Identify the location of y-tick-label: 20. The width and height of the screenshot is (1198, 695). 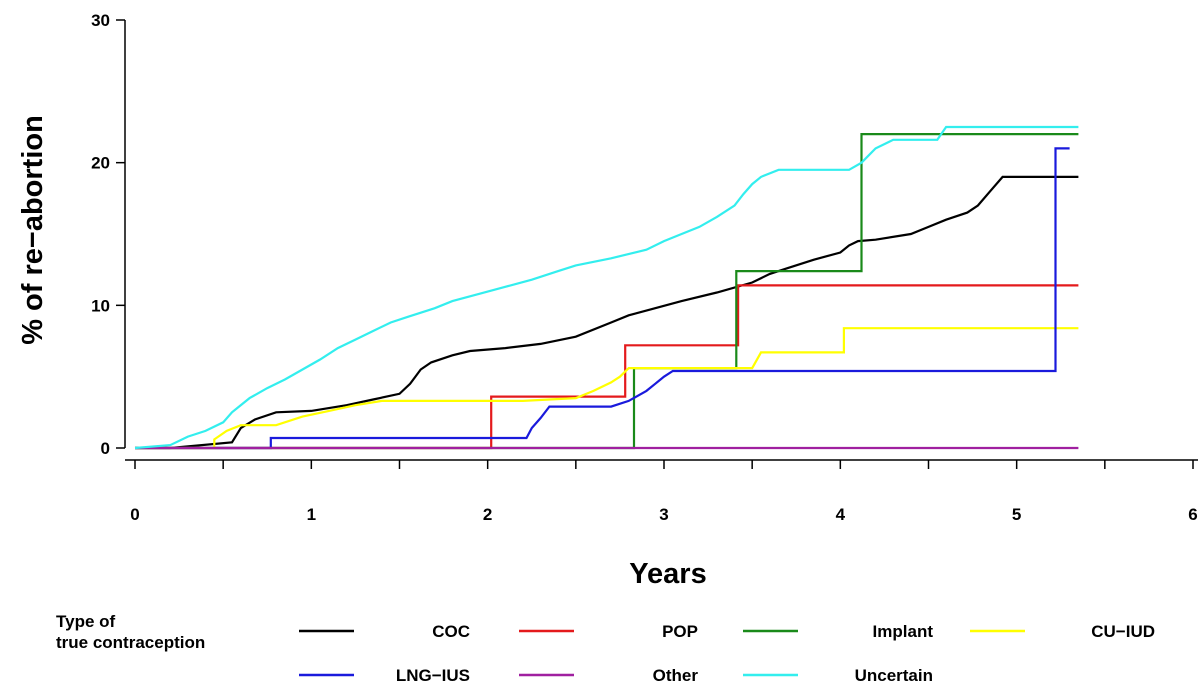
(100, 163).